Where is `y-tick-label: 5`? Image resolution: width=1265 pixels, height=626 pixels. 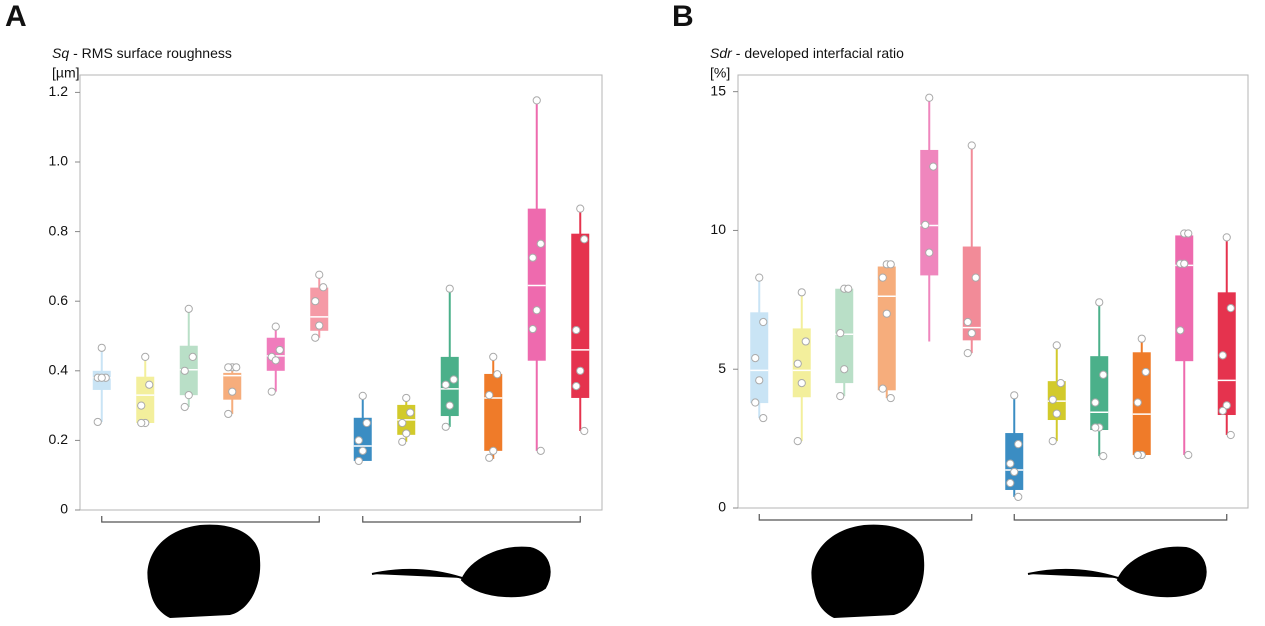 y-tick-label: 5 is located at coordinates (722, 368).